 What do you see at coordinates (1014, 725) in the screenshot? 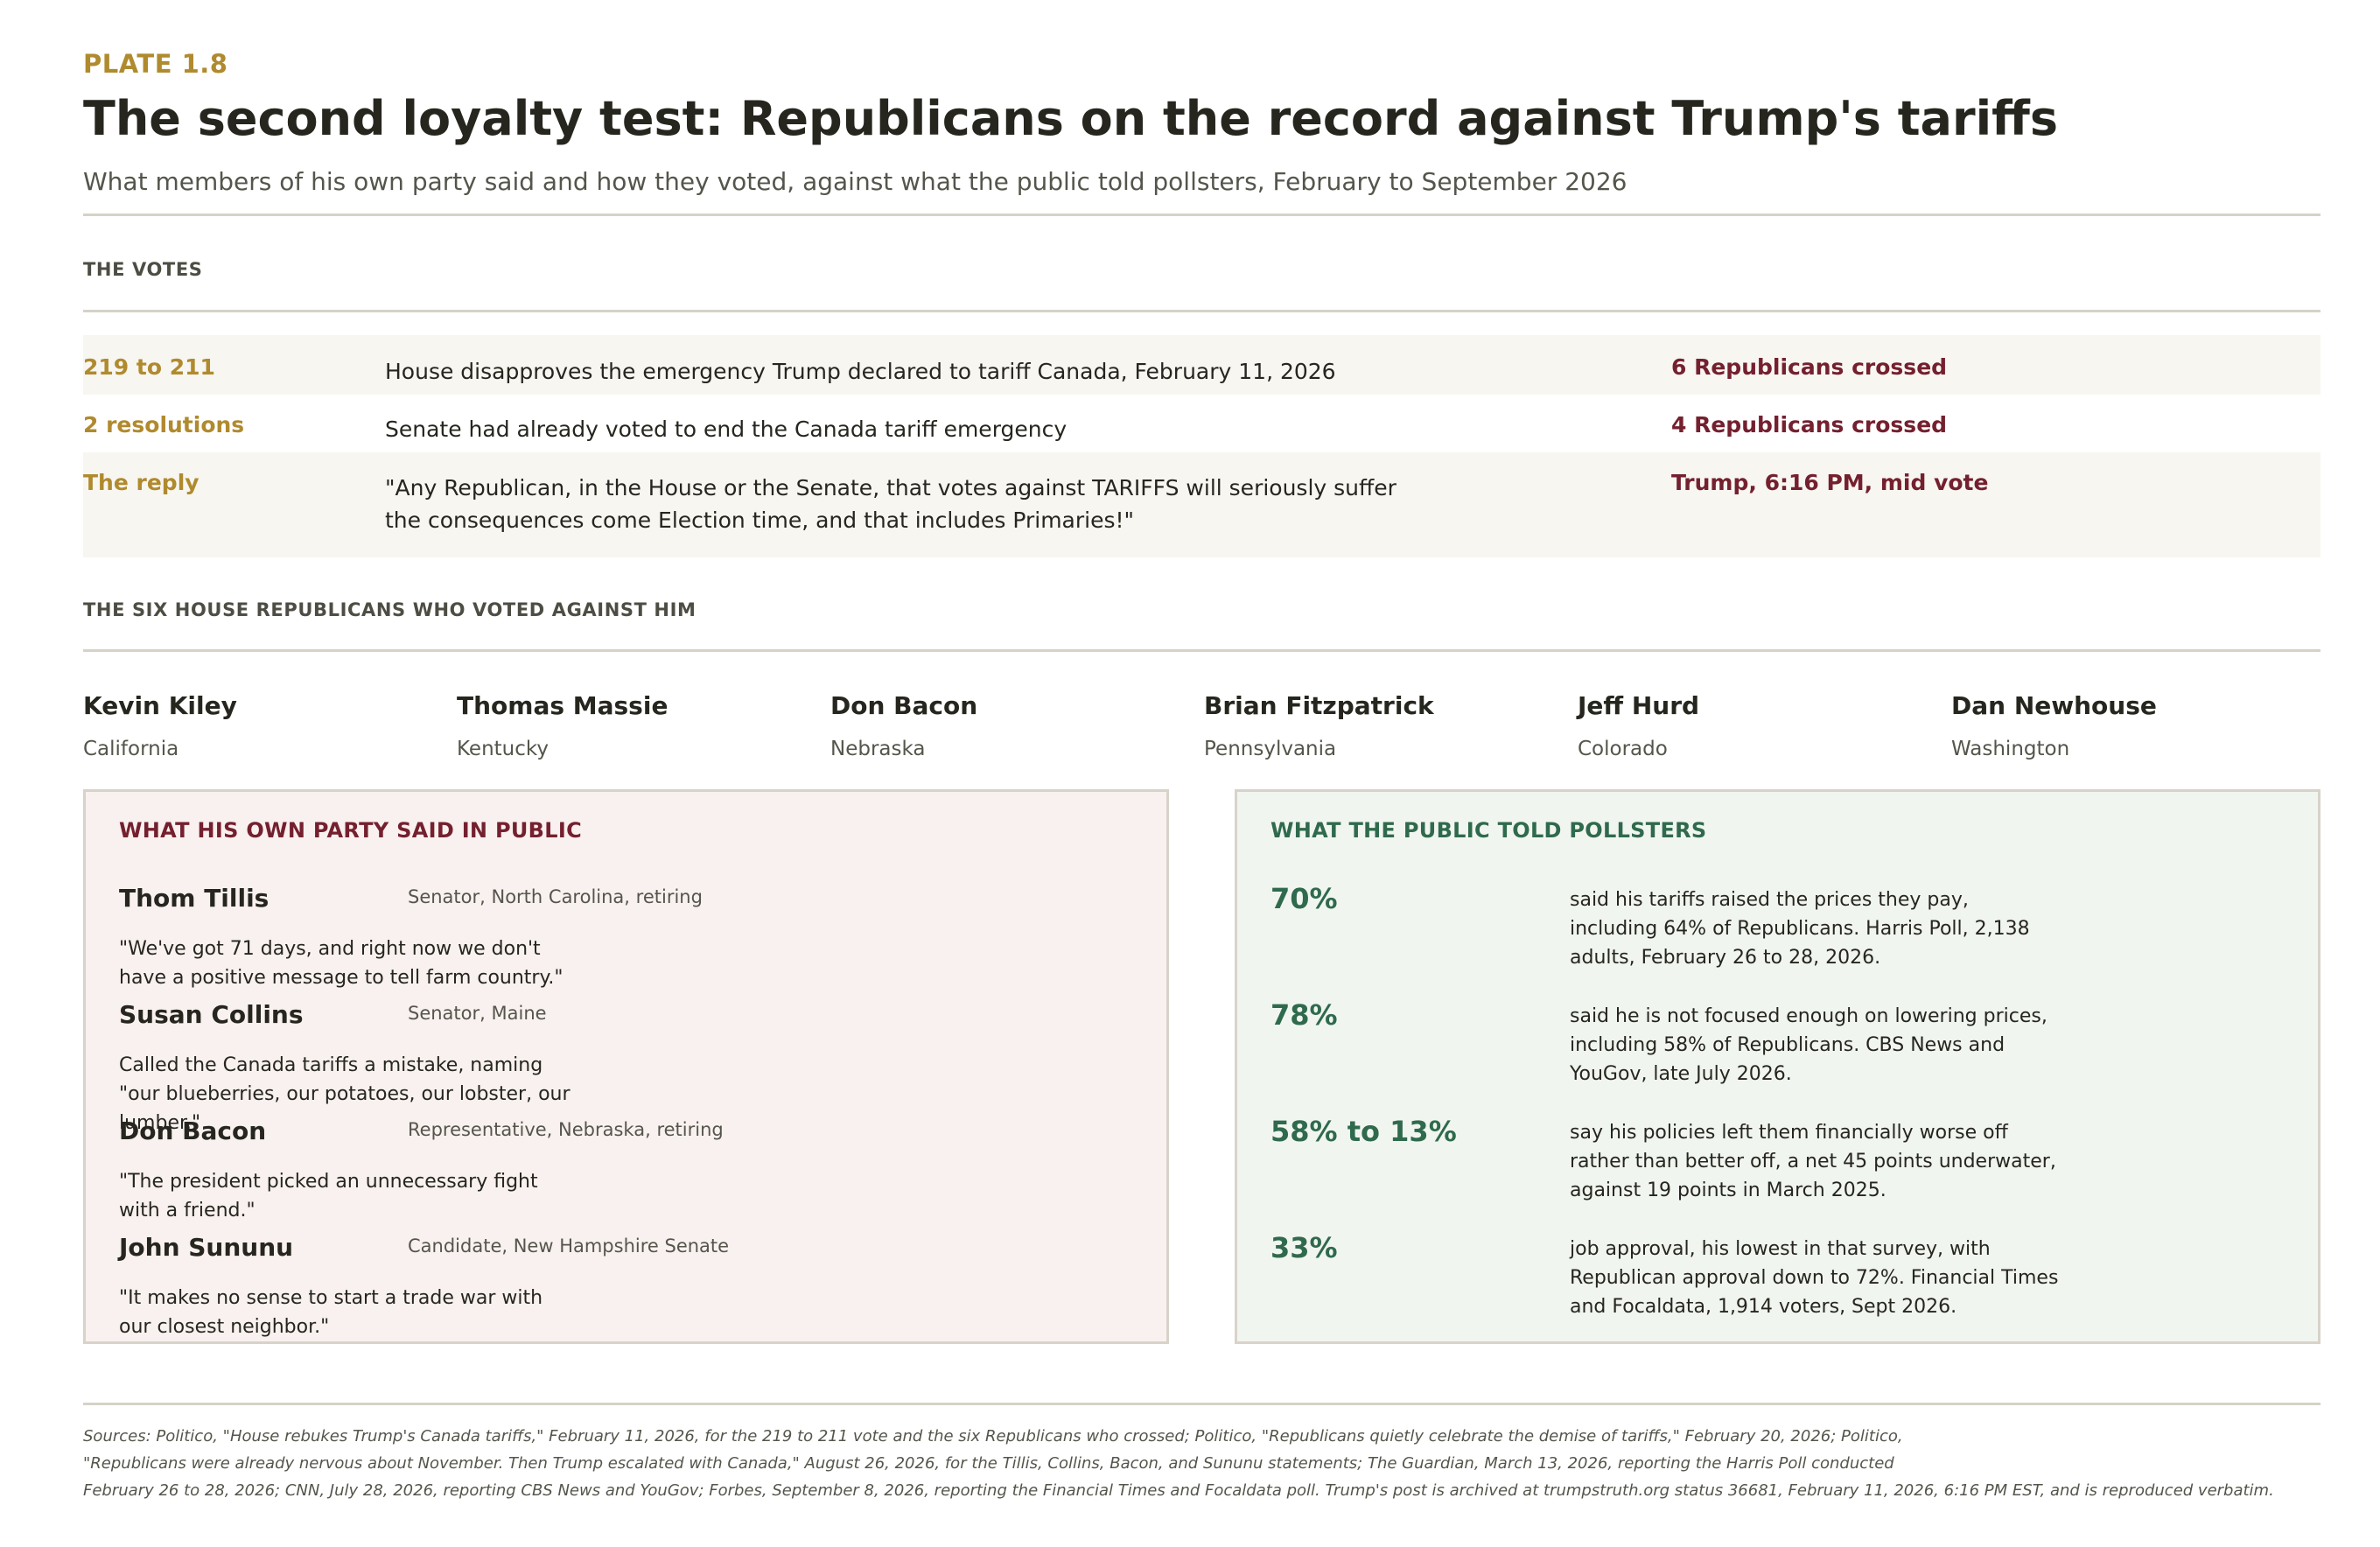
I see `member-card: Don Bacon Nebraska` at bounding box center [1014, 725].